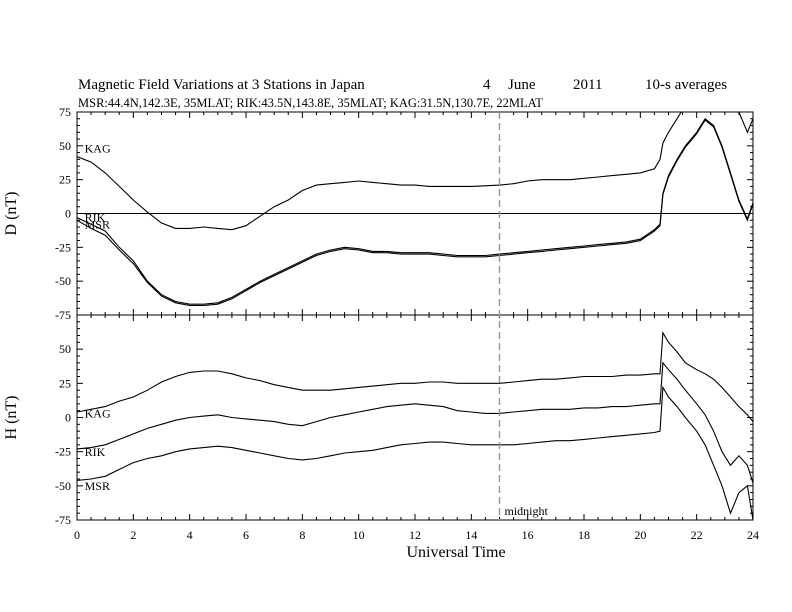 This screenshot has height=612, width=792. Describe the element at coordinates (753, 535) in the screenshot. I see `x-tick-label: 24` at that location.